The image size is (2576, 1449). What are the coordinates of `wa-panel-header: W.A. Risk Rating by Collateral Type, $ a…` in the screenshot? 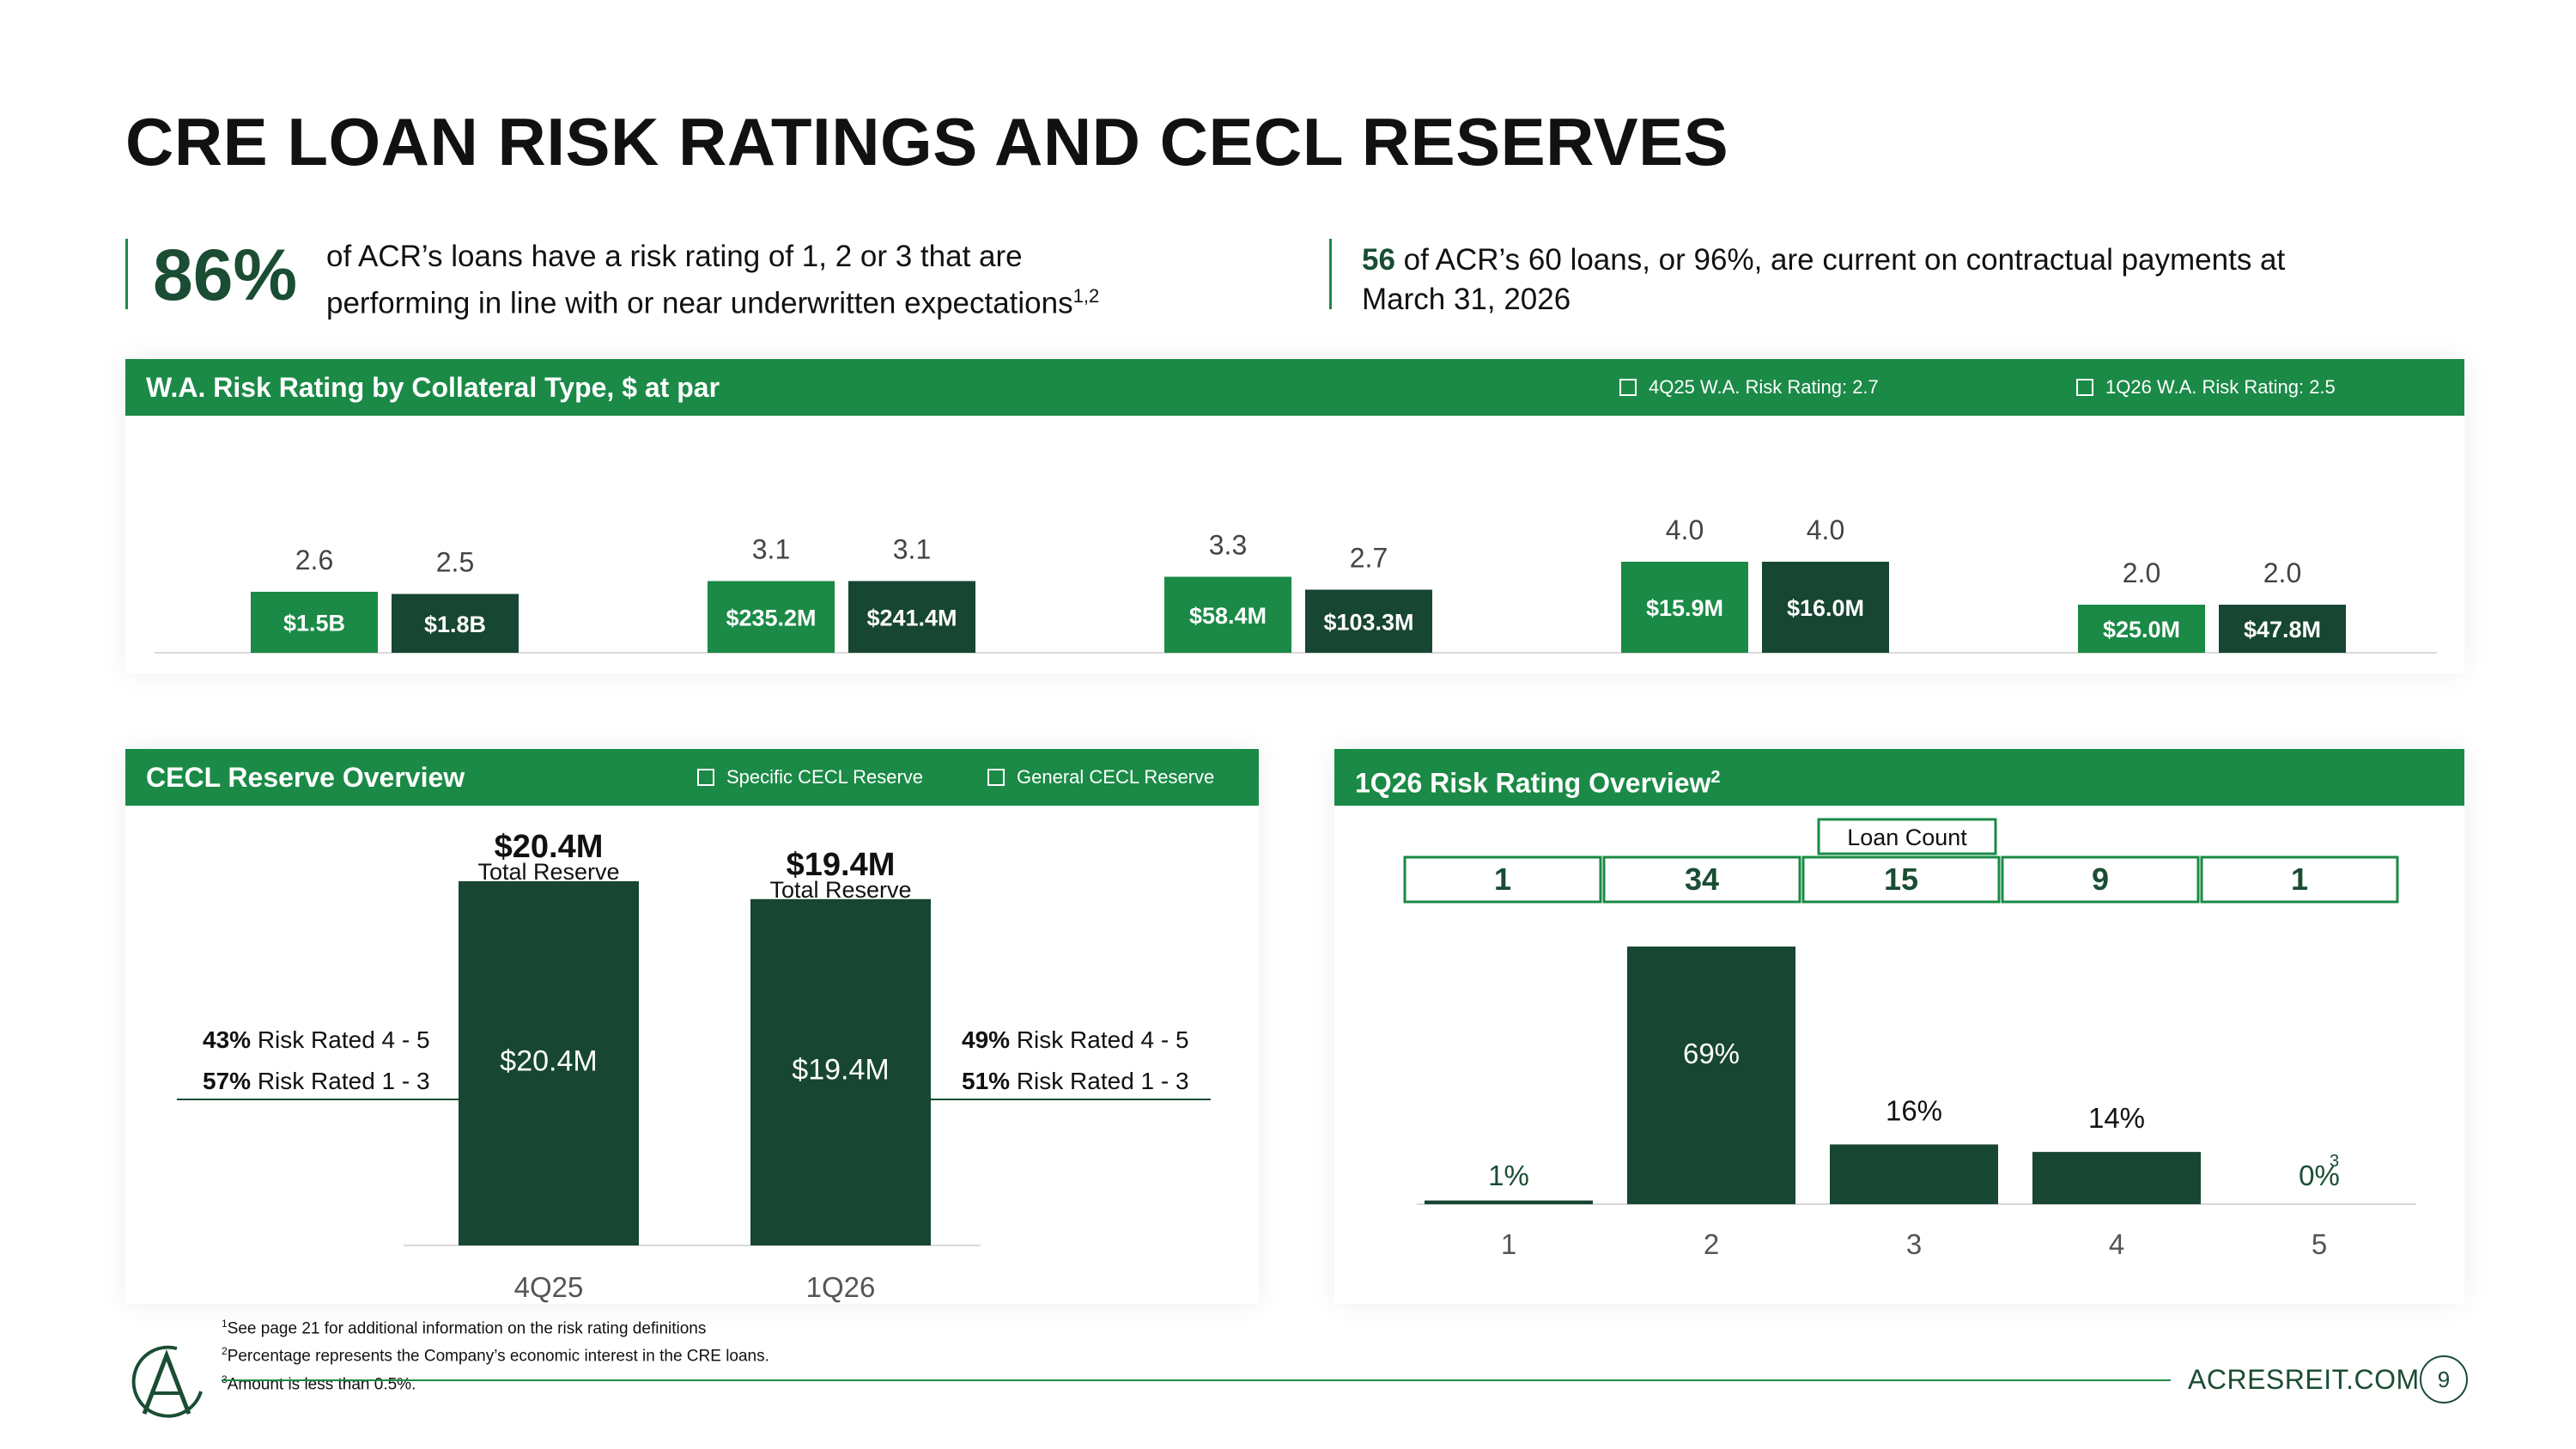 It's located at (1294, 387).